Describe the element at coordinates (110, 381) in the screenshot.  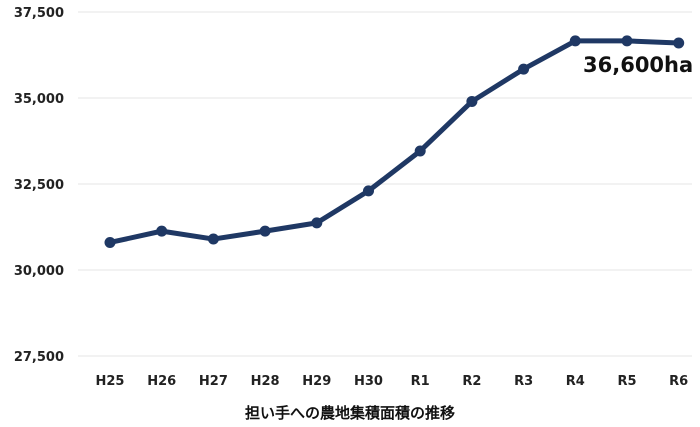
I see `x-tick-label: H25` at that location.